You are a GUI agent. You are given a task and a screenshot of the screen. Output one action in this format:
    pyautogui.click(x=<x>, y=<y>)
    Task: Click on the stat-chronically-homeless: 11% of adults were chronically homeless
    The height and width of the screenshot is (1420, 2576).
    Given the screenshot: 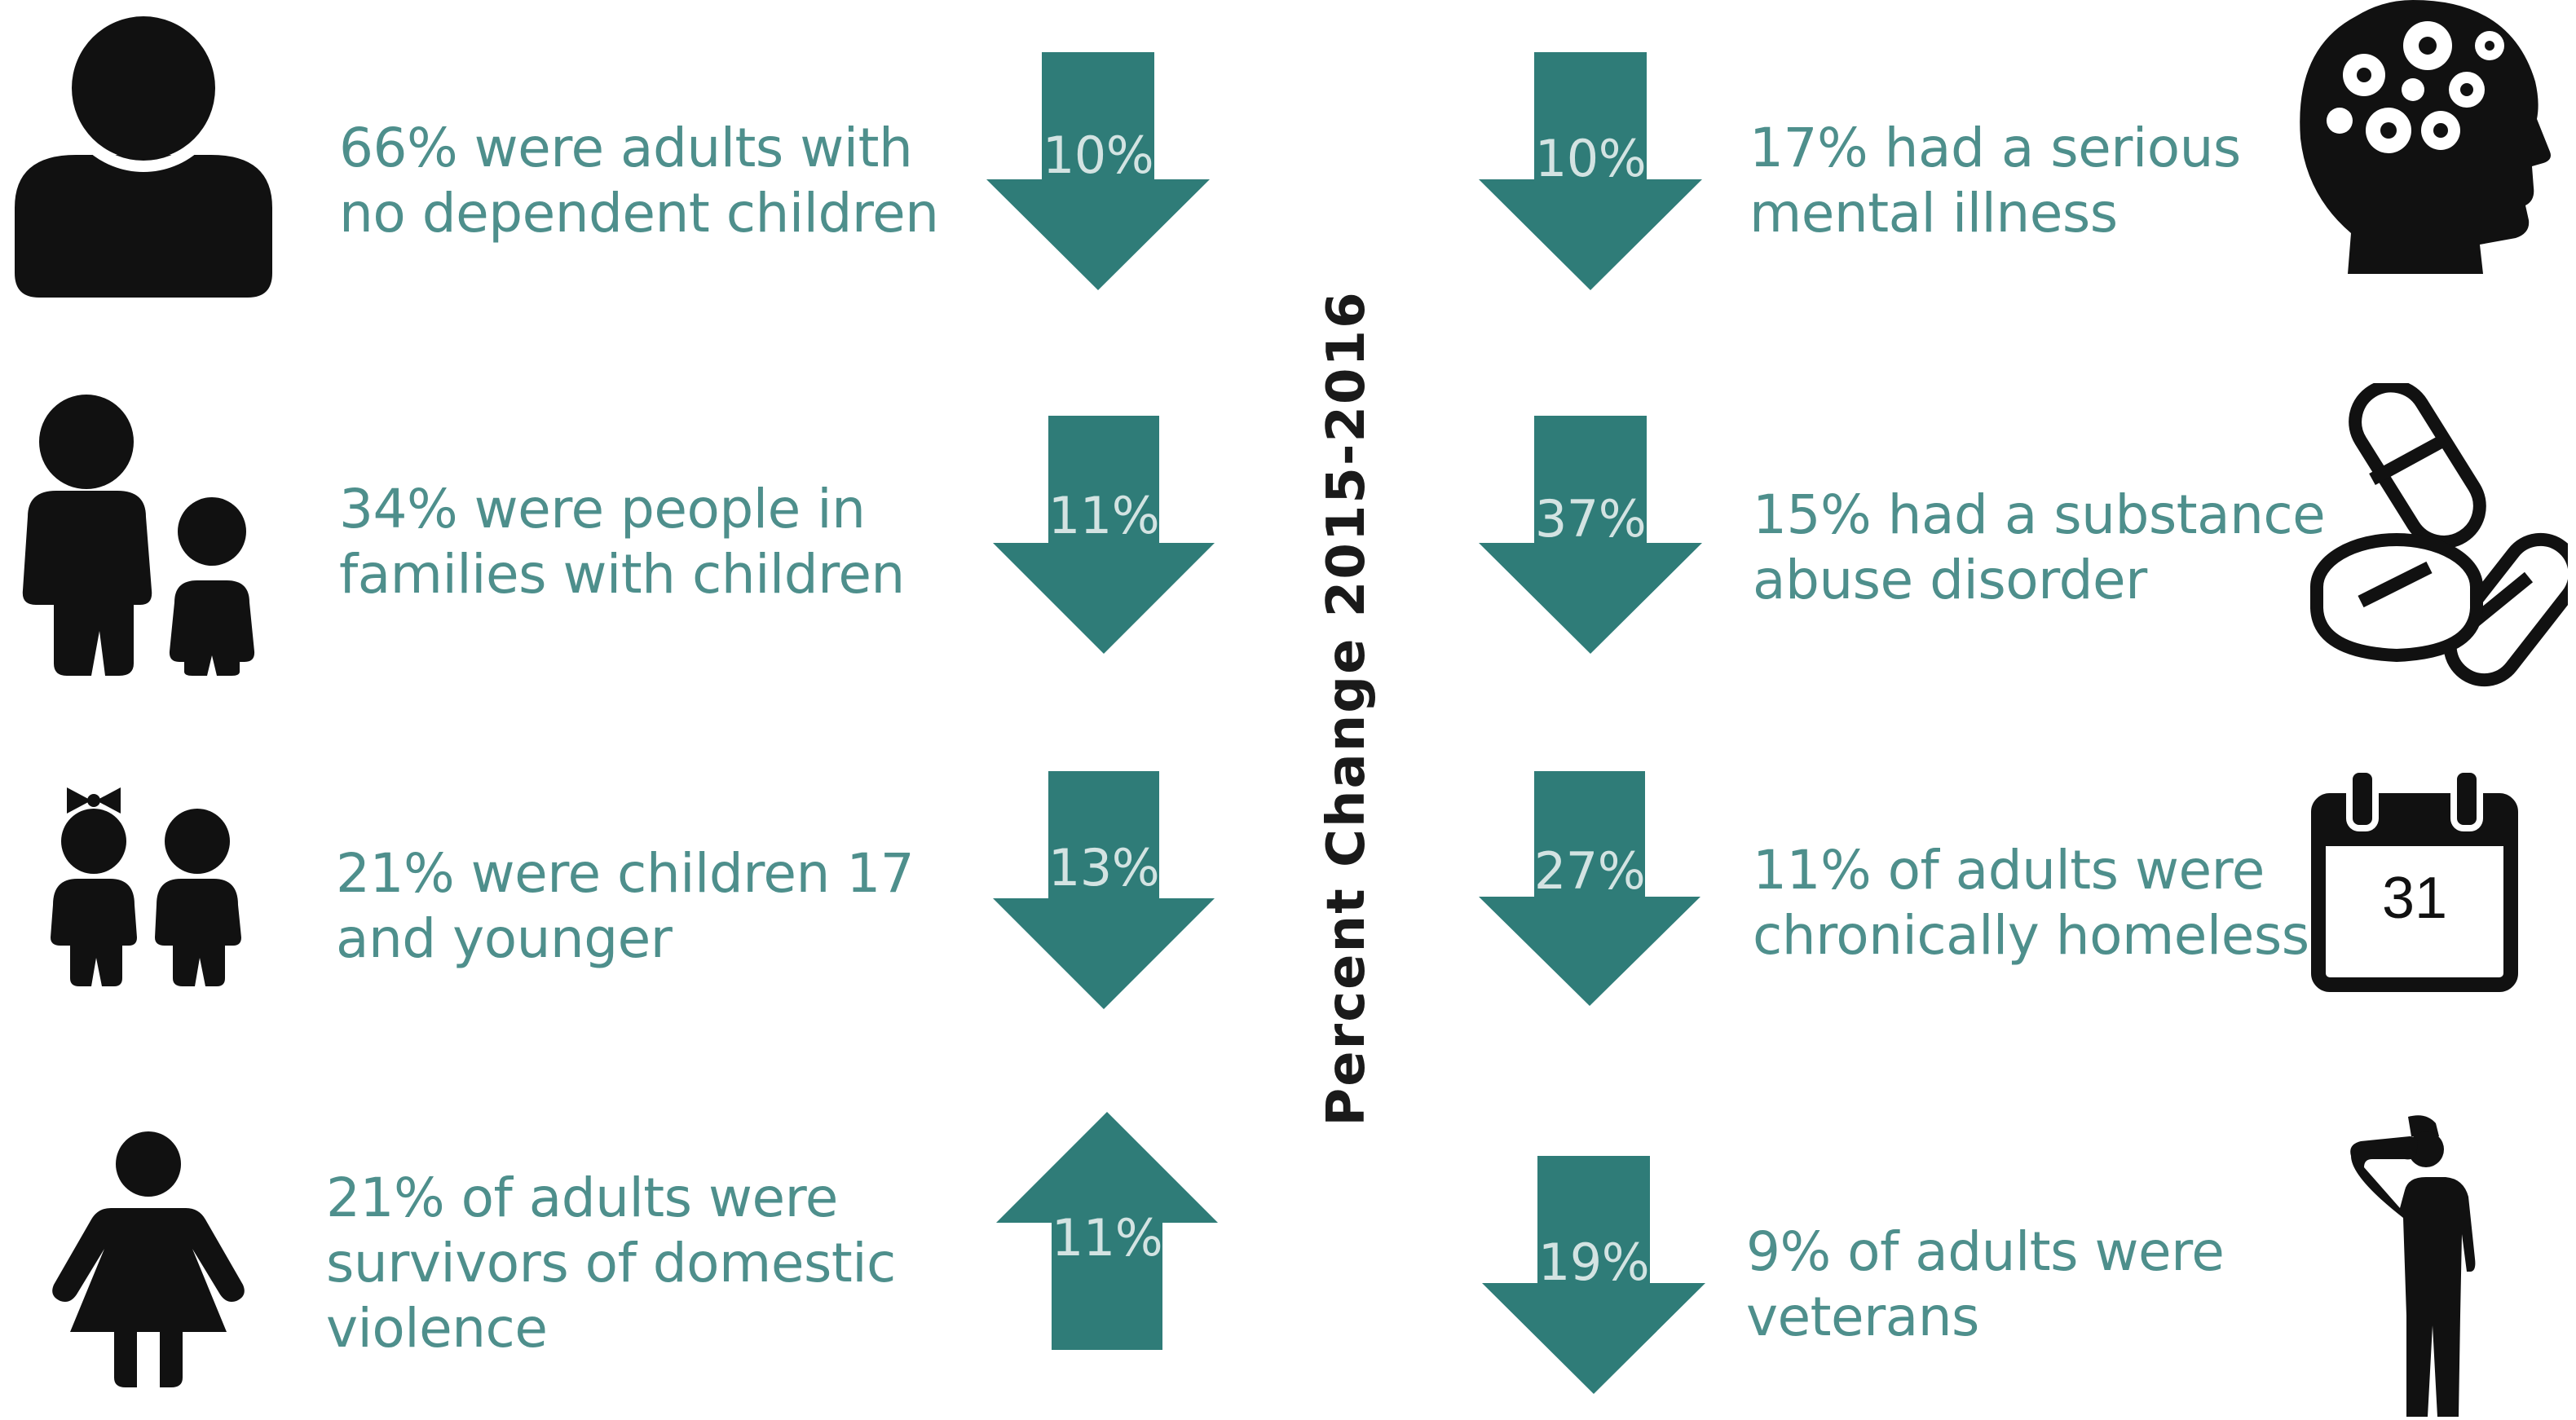 What is the action you would take?
    pyautogui.click(x=2031, y=903)
    